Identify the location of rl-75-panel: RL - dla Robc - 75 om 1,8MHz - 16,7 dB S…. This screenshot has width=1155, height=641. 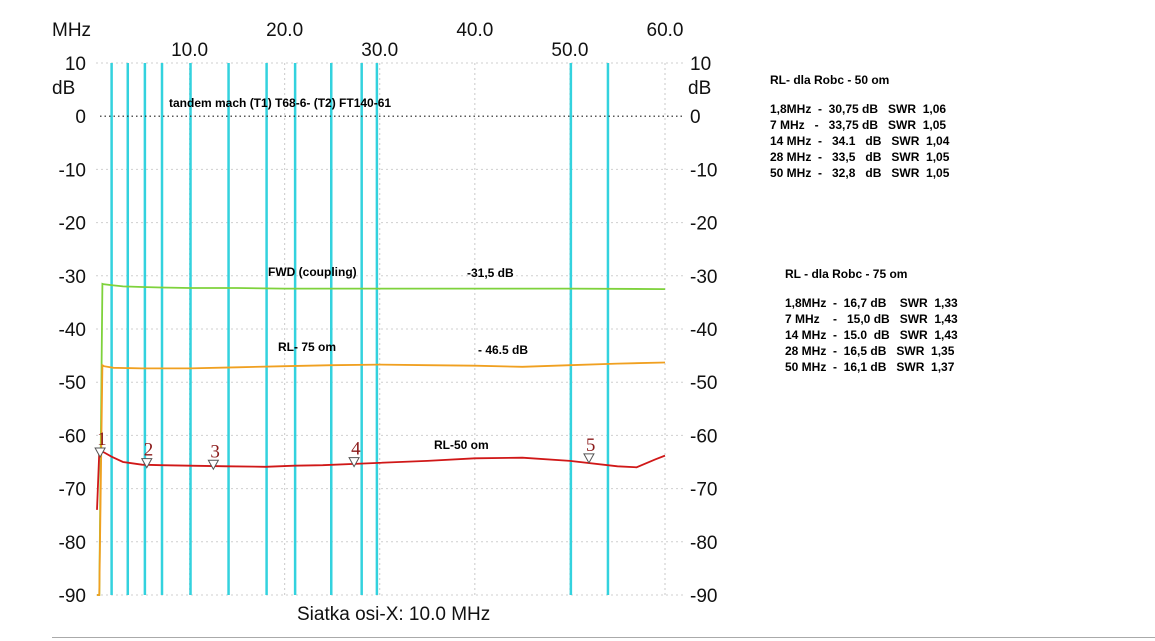
(871, 320).